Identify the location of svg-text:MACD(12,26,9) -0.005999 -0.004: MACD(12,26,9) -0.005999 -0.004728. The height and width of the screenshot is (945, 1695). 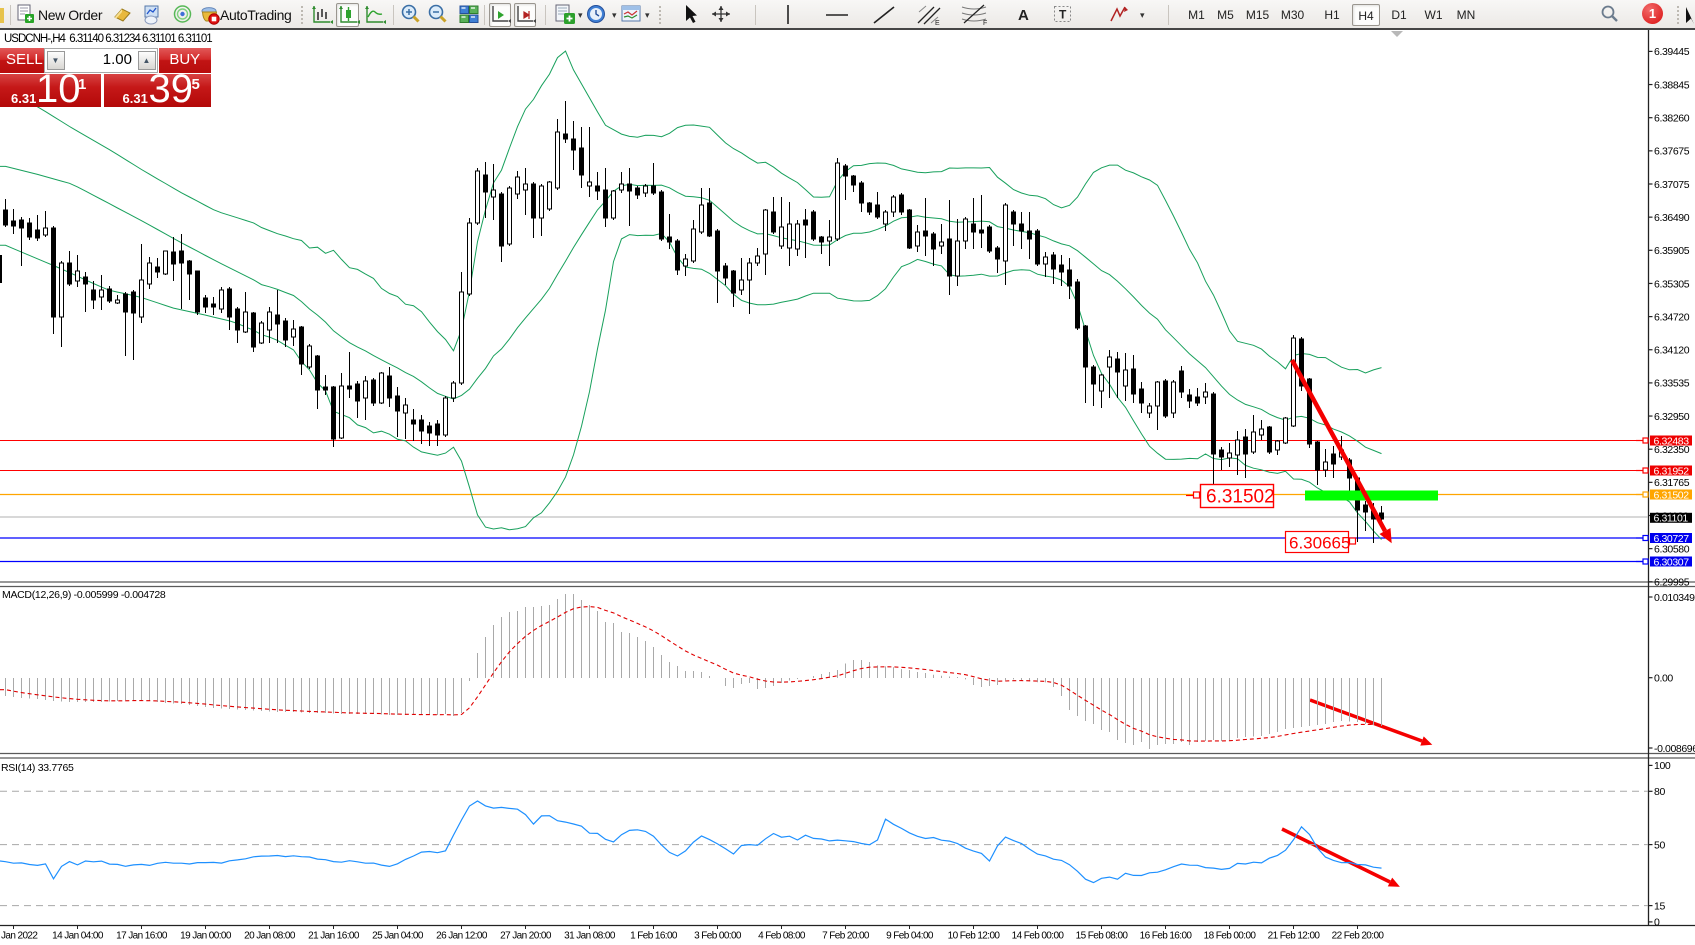
(84, 595).